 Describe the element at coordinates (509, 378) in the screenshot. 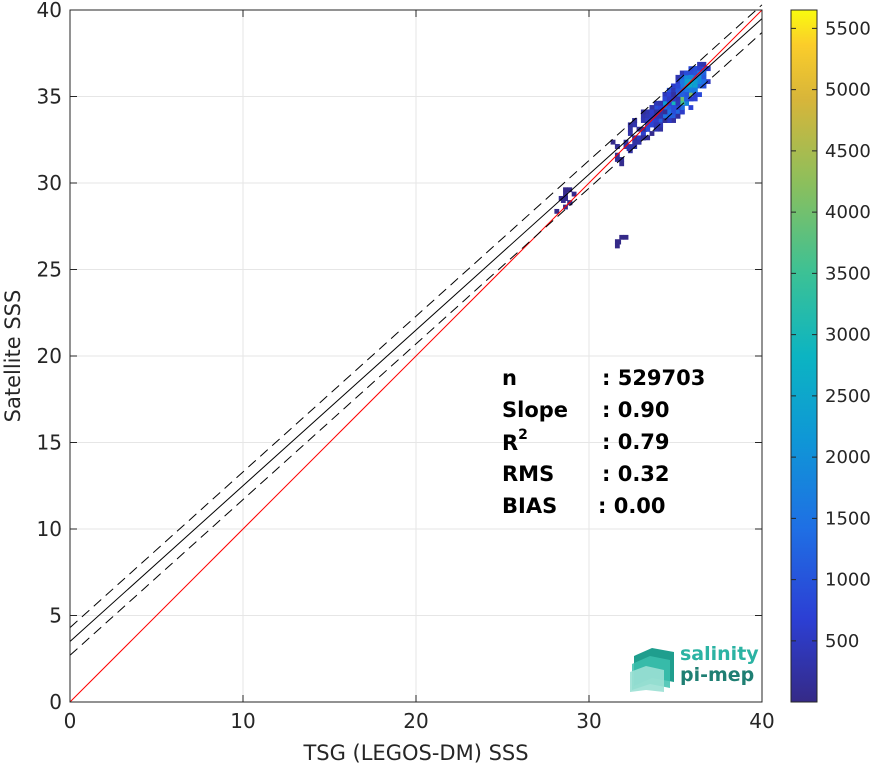

I see `stat-label: n` at that location.